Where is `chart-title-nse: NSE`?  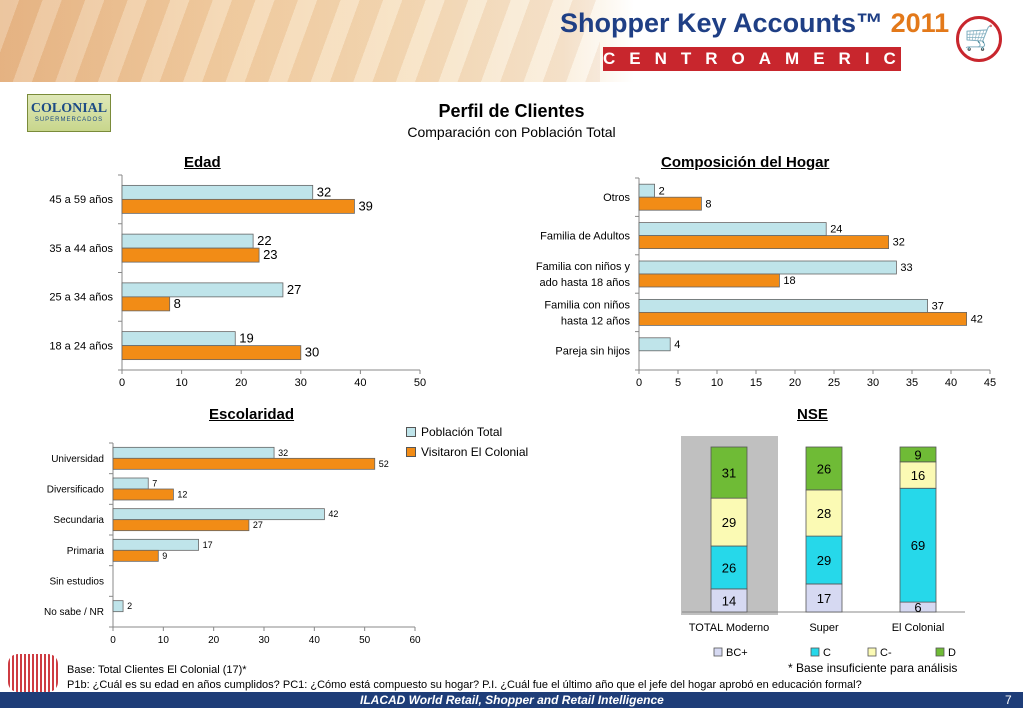
chart-title-nse: NSE is located at coordinates (812, 414).